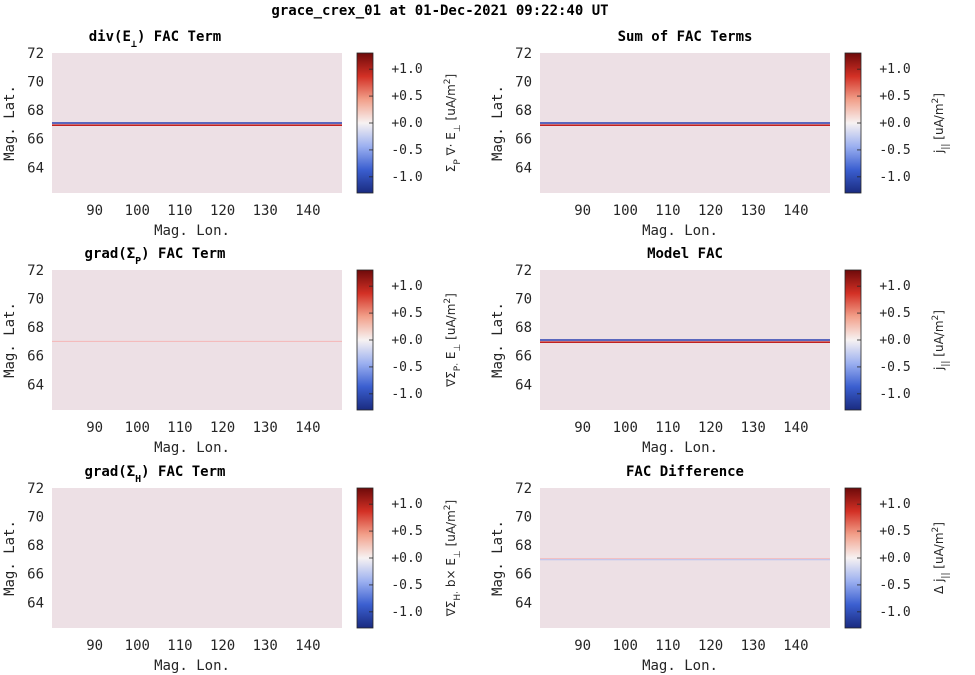 The image size is (975, 675). I want to click on panel-title: Sum of FAC Terms, so click(685, 37).